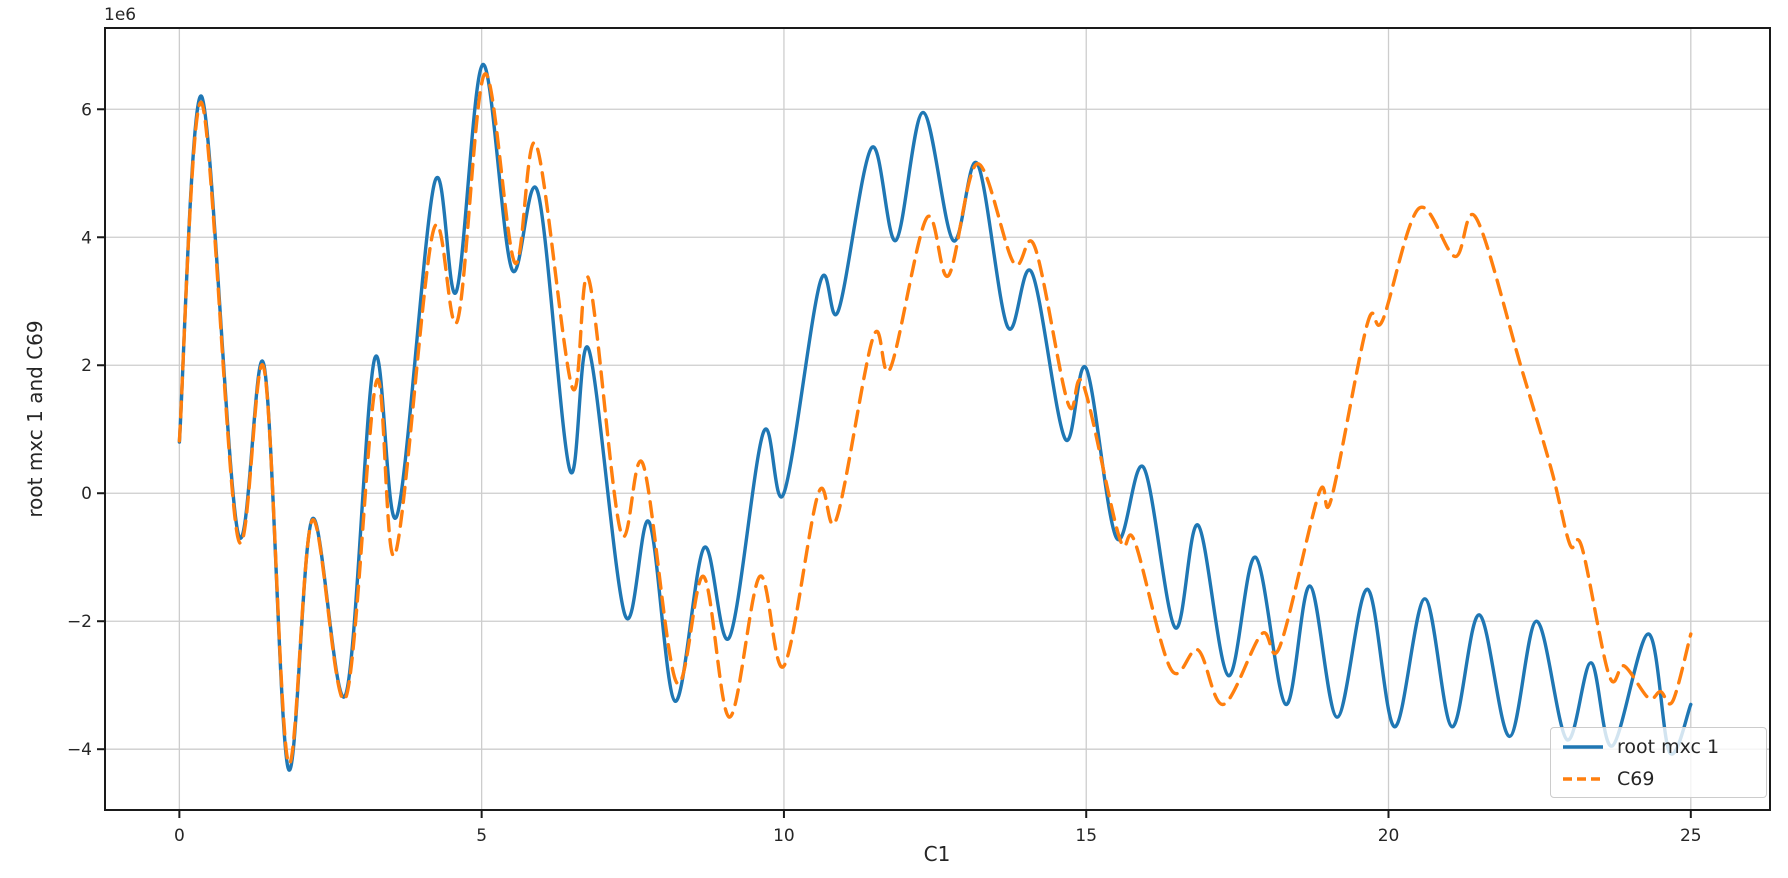 This screenshot has height=878, width=1788. Describe the element at coordinates (1086, 836) in the screenshot. I see `x-tick-label: 15` at that location.